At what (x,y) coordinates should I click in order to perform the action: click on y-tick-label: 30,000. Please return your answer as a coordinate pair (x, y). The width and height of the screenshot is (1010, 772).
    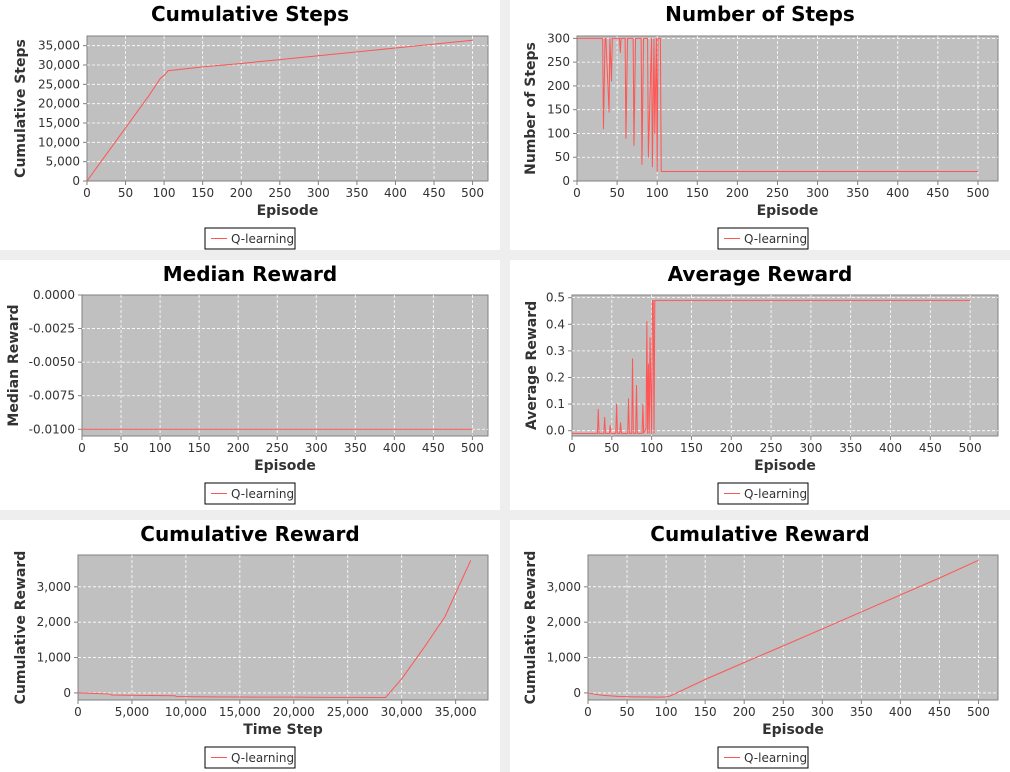
    Looking at the image, I should click on (59, 65).